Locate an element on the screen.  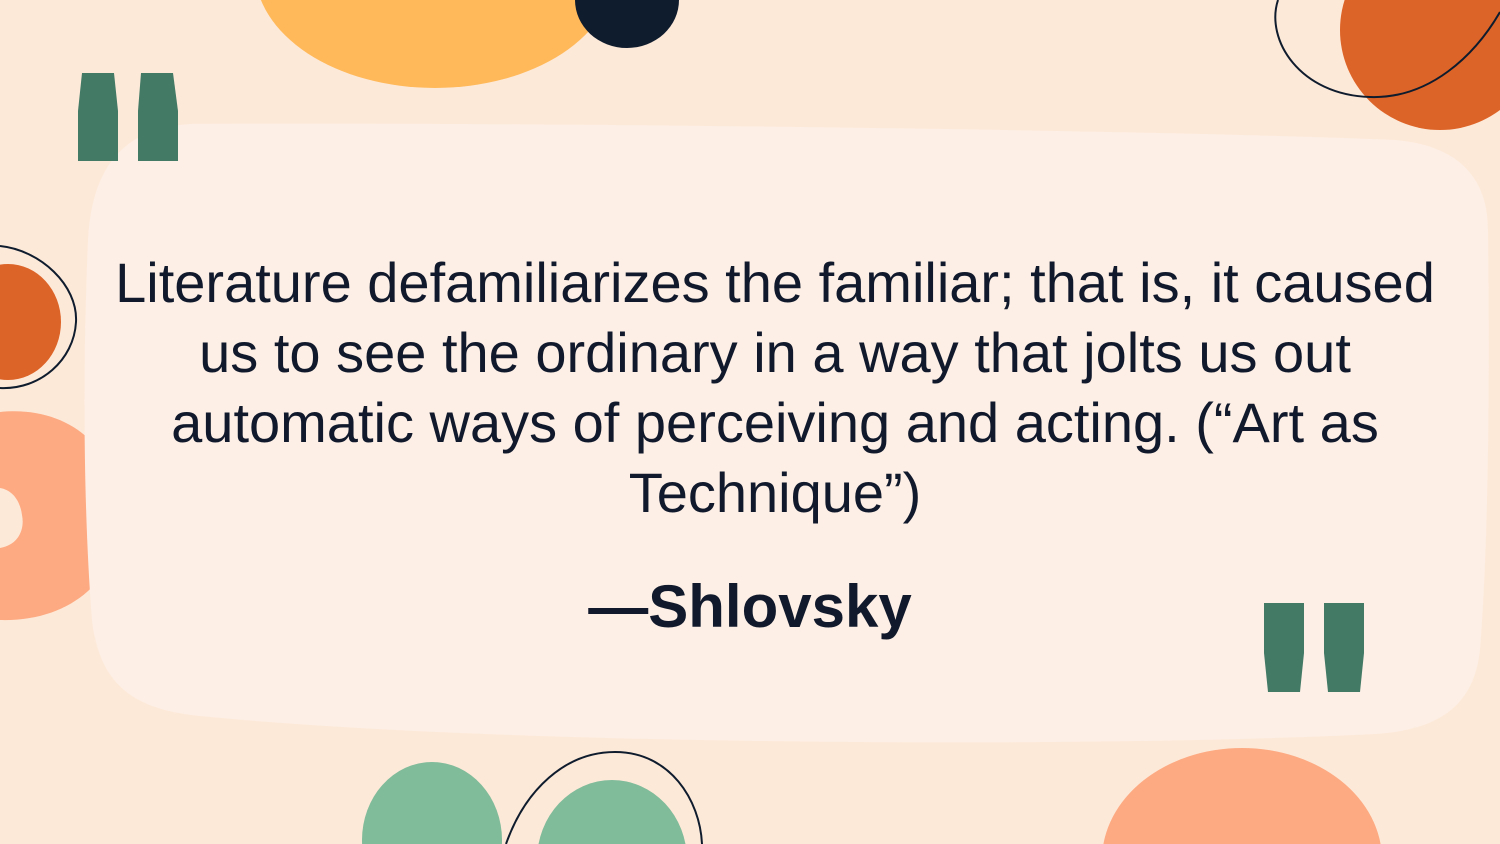
quote-attribution: —Shlovsky is located at coordinates (750, 606).